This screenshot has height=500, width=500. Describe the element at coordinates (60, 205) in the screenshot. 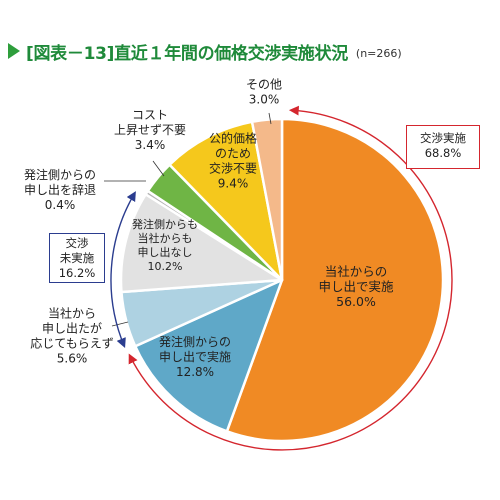

I see `slice-value-label: 0.4%` at that location.